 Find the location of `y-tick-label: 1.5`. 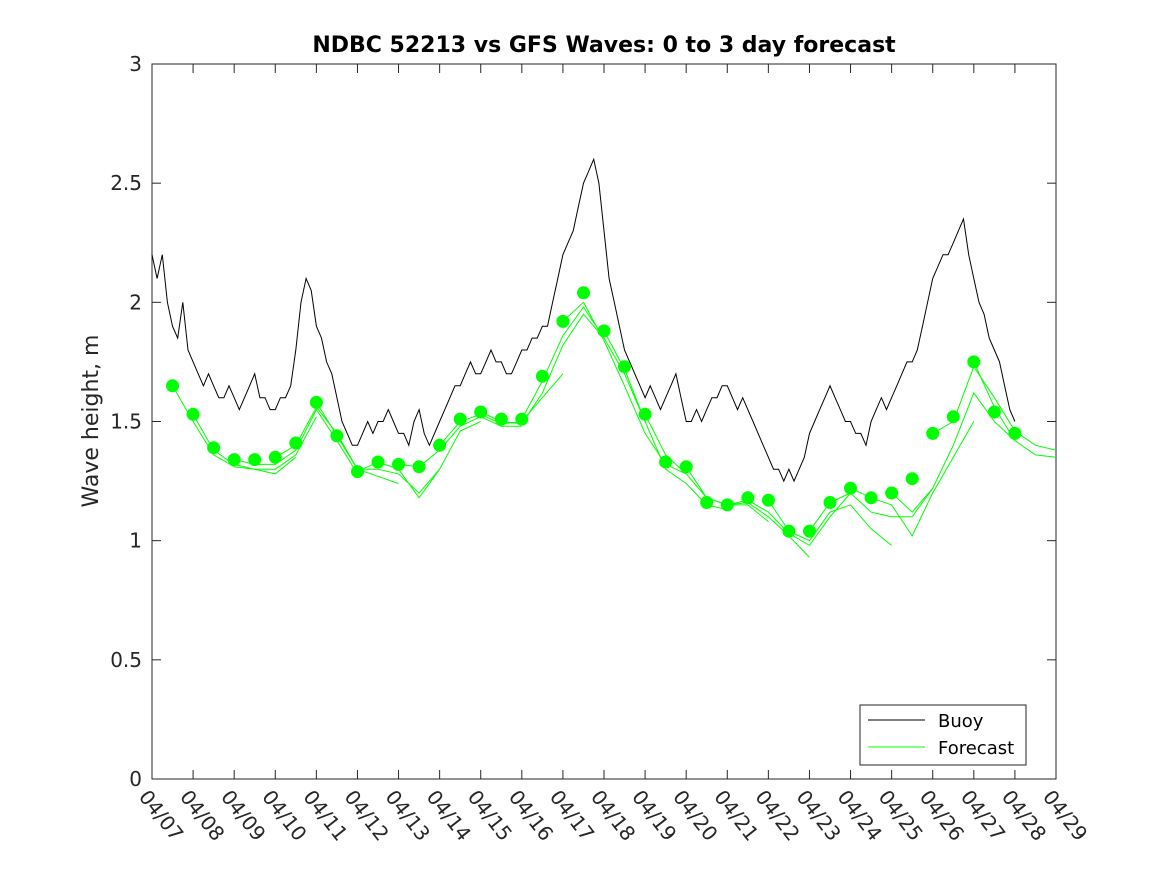

y-tick-label: 1.5 is located at coordinates (126, 422).